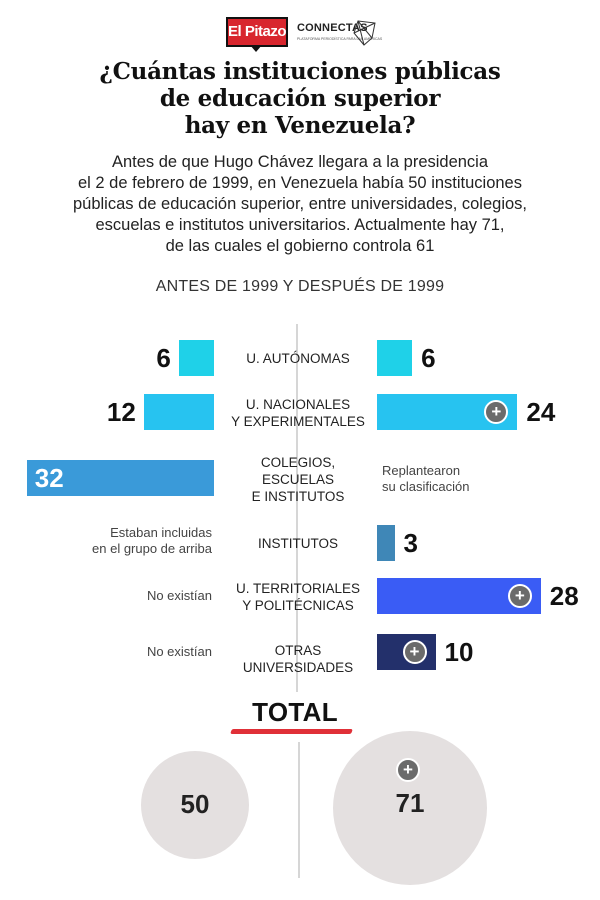 This screenshot has width=600, height=900. What do you see at coordinates (297, 508) in the screenshot?
I see `center-divider` at bounding box center [297, 508].